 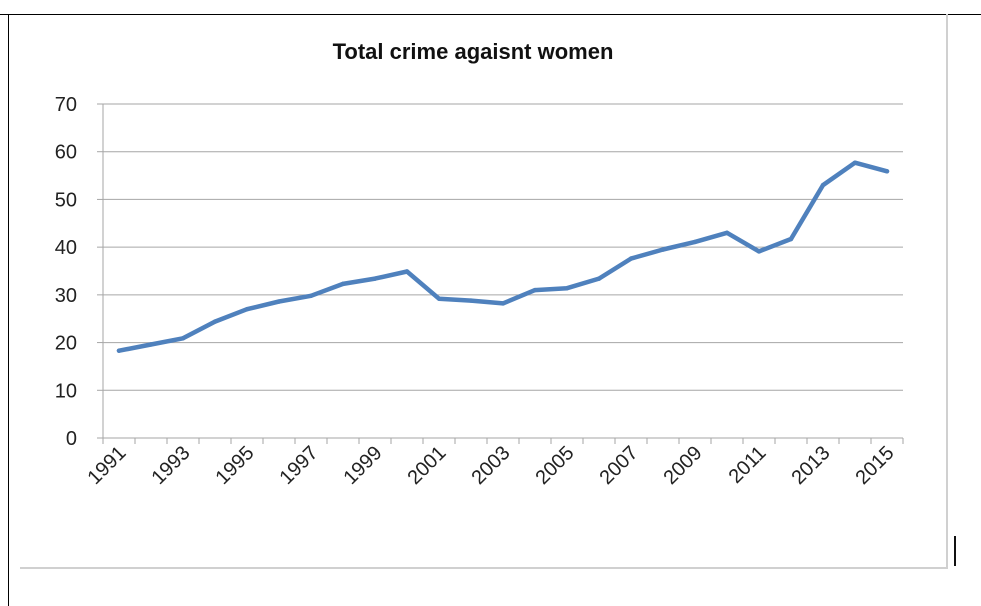 I want to click on x-tick-label-2005: 2005, so click(x=555, y=465).